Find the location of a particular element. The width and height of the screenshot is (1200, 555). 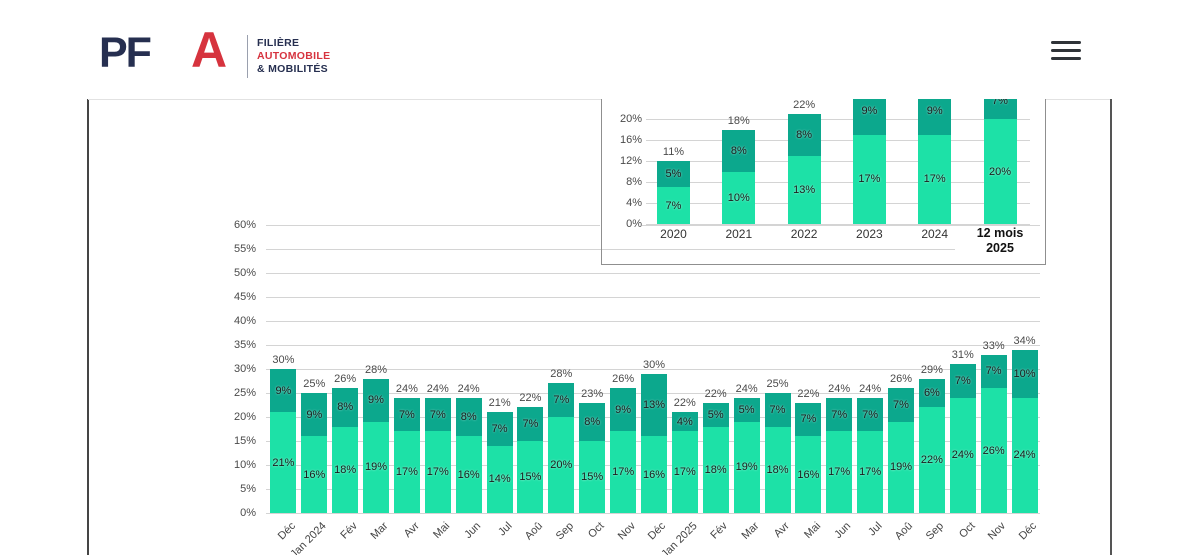

inset-chart-x-axis-label-current-period: 12 mois 2025 is located at coordinates (1000, 241).